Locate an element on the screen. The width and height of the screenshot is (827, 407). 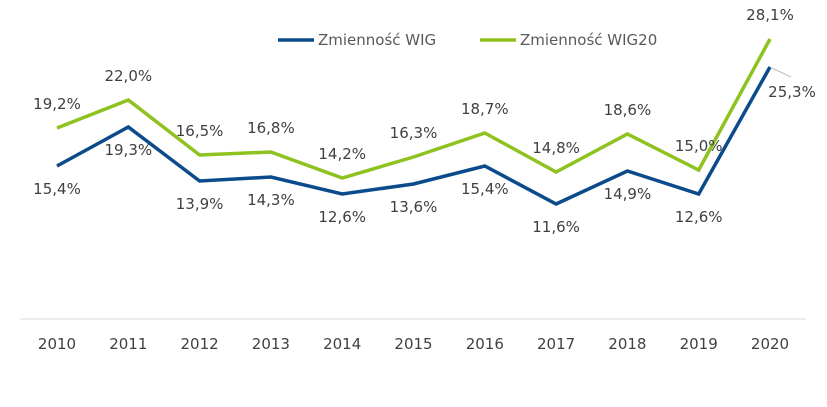
wig20-data-label: 16,5% is located at coordinates (200, 131).